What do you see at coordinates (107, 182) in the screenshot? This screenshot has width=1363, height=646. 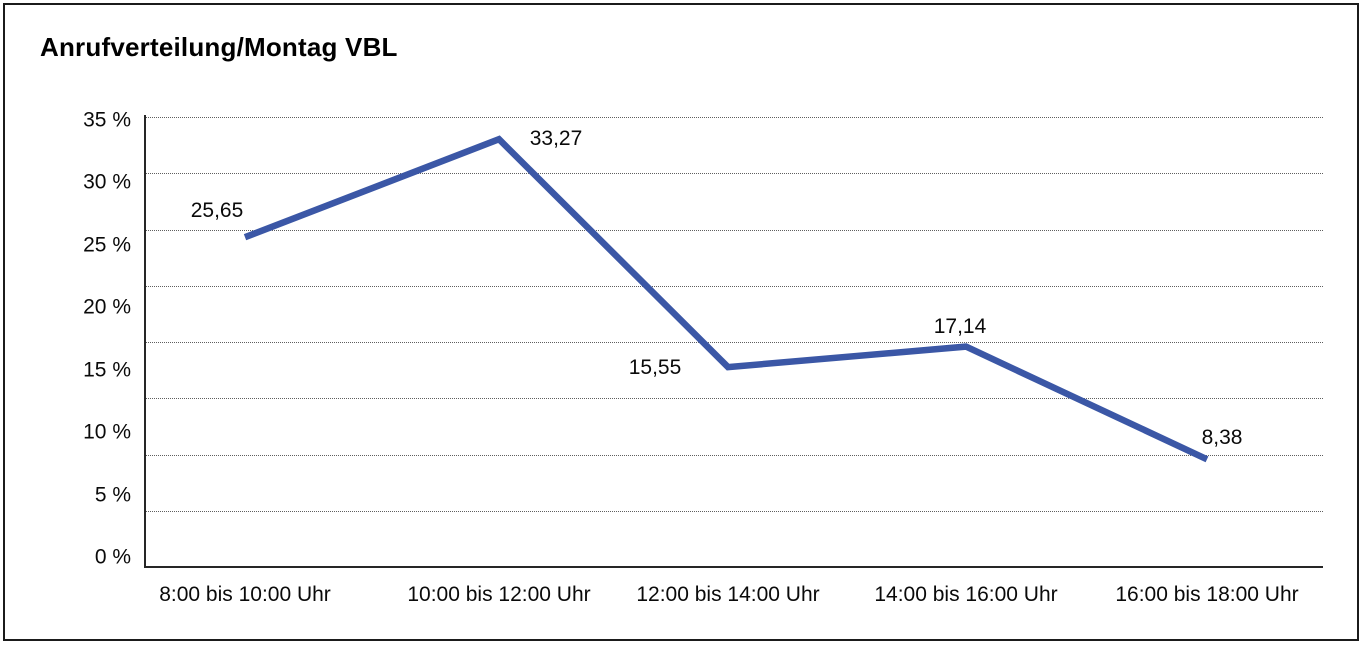 I see `y-tick-label: 30 %` at bounding box center [107, 182].